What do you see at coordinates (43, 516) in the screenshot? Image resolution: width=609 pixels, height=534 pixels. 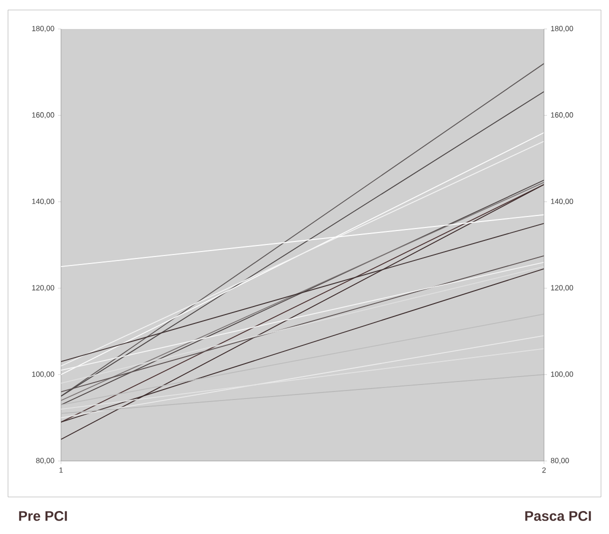 I see `text: Pre PCI` at bounding box center [43, 516].